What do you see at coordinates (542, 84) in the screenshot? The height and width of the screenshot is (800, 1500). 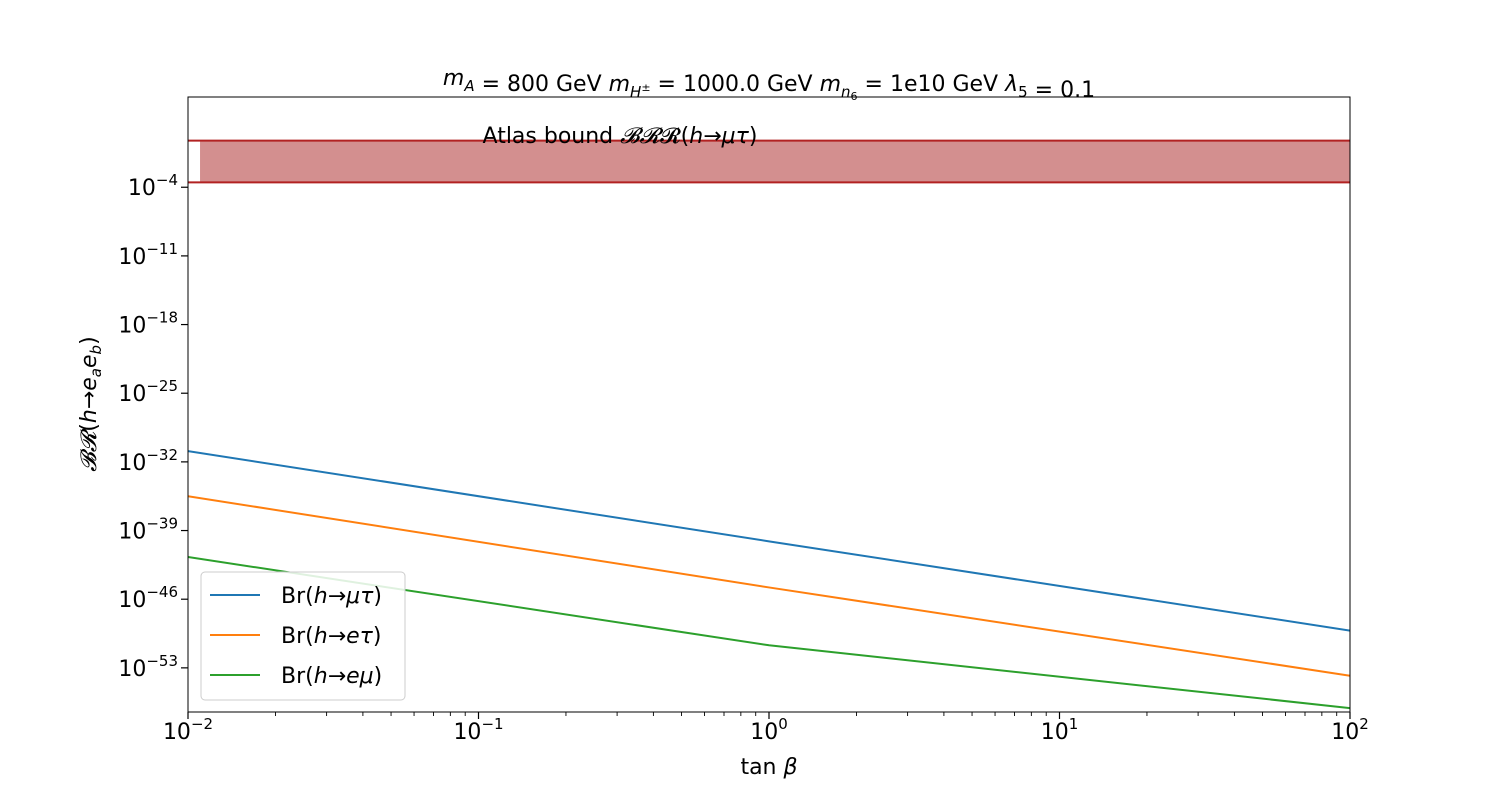 I see `title-text: = 800 GeV` at bounding box center [542, 84].